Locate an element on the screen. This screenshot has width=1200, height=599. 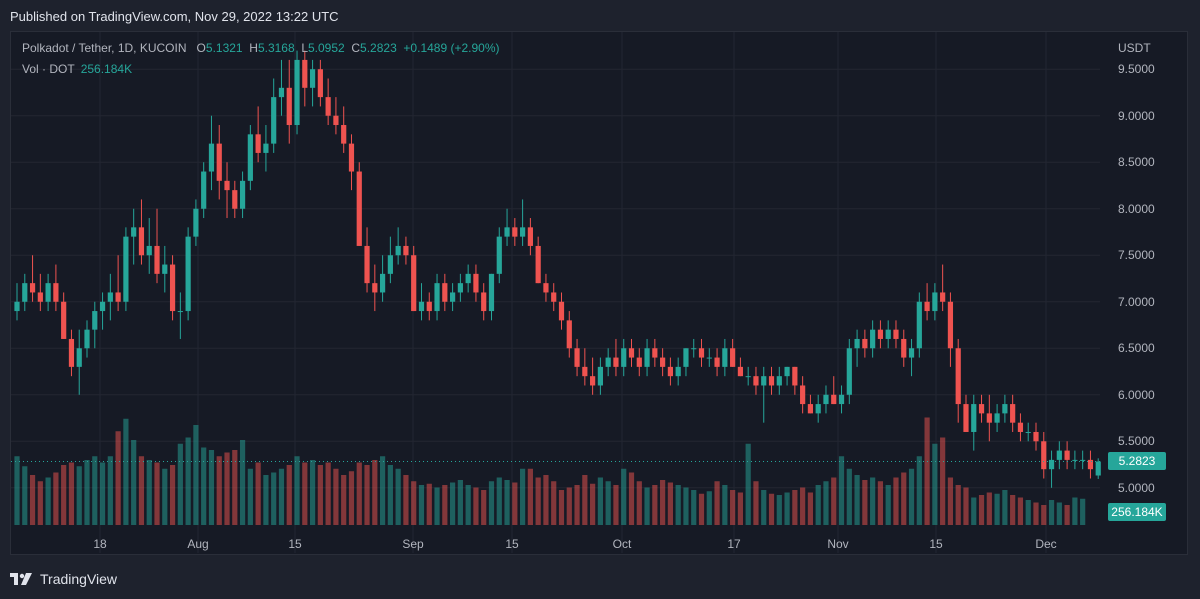
time-tick-label: Sep is located at coordinates (413, 544).